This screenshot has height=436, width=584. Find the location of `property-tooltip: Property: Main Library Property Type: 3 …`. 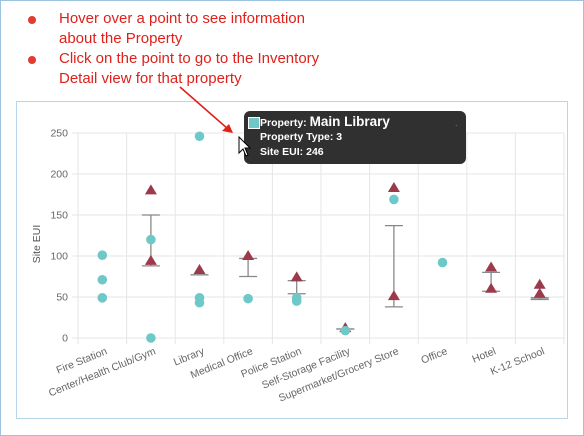

property-tooltip: Property: Main Library Property Type: 3 … is located at coordinates (355, 137).